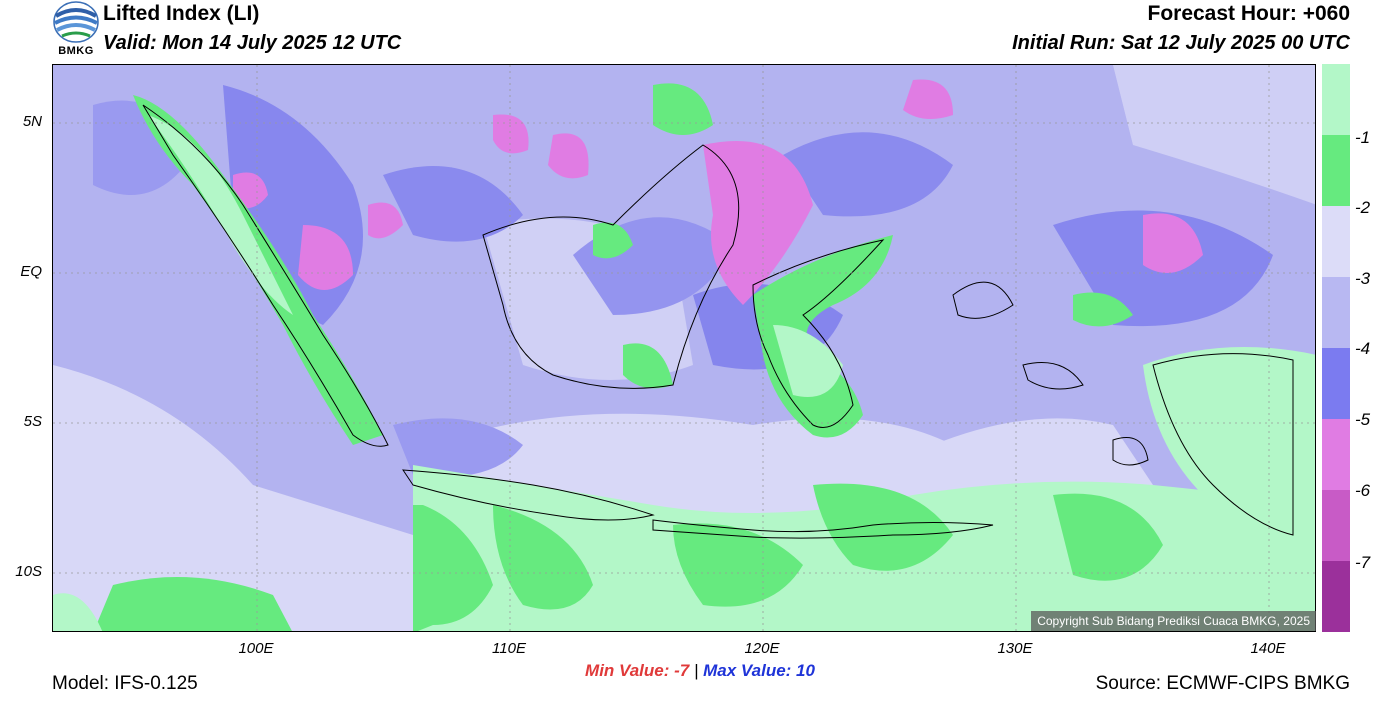 The image size is (1400, 709). What do you see at coordinates (762, 648) in the screenshot?
I see `lon-label-120e: 120E` at bounding box center [762, 648].